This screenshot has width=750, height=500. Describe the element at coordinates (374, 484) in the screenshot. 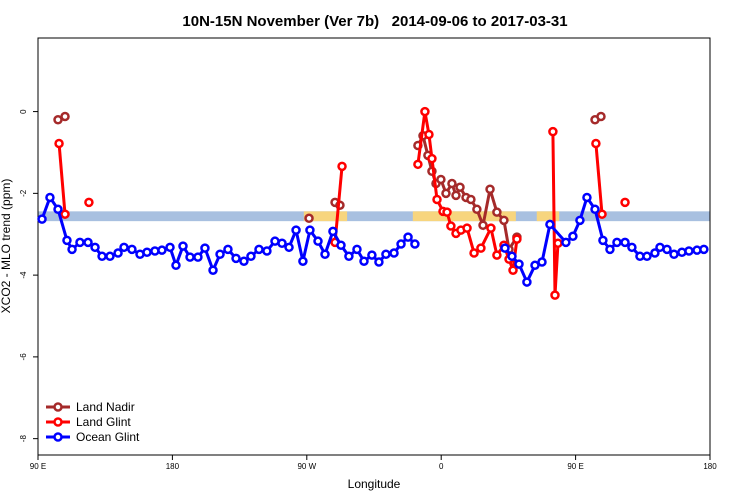

I see `x-axis-label: Longitude` at that location.